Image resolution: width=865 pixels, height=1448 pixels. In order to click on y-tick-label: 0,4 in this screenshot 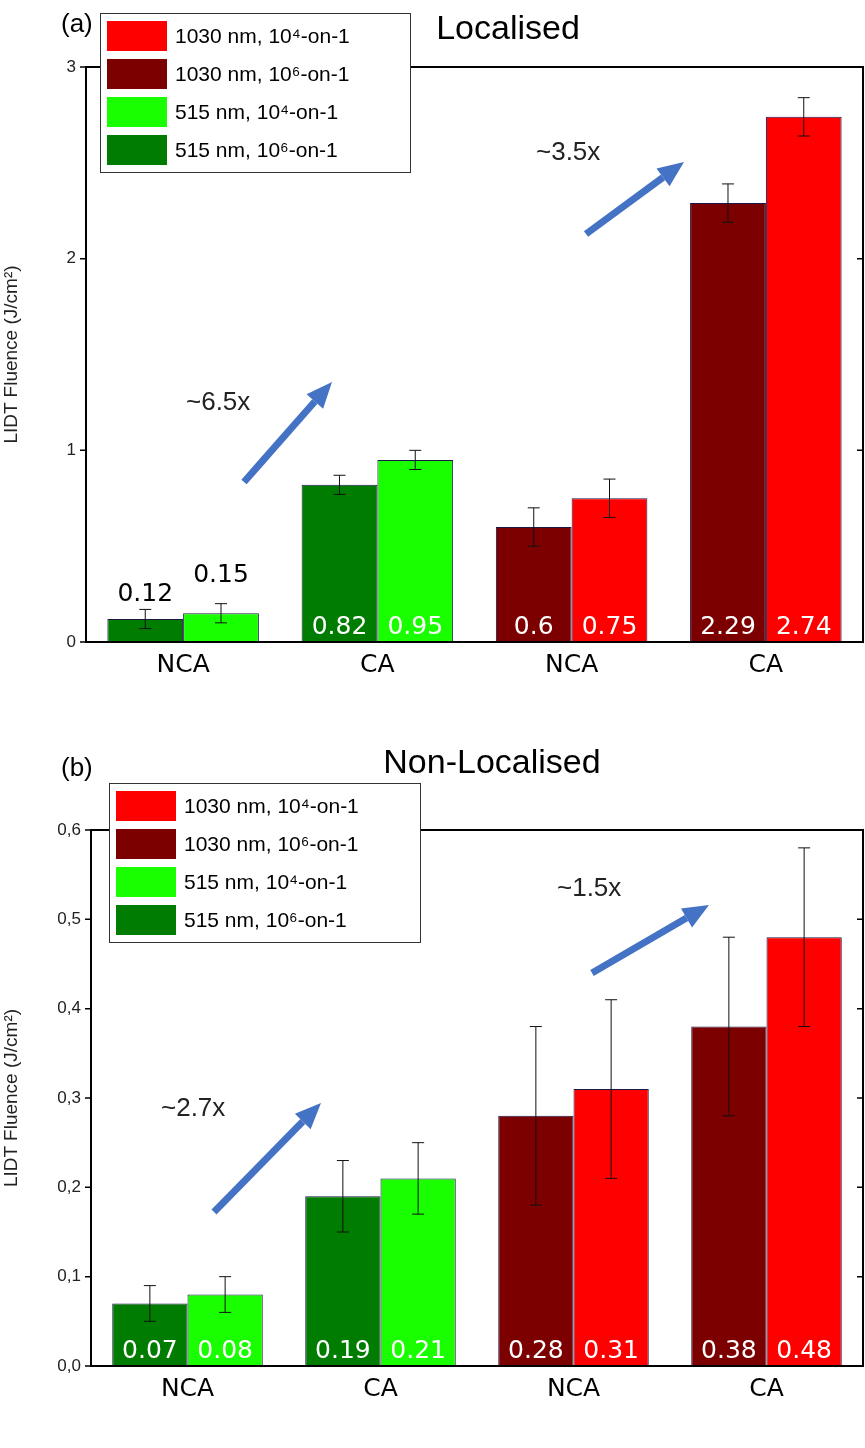, I will do `click(69, 1008)`.